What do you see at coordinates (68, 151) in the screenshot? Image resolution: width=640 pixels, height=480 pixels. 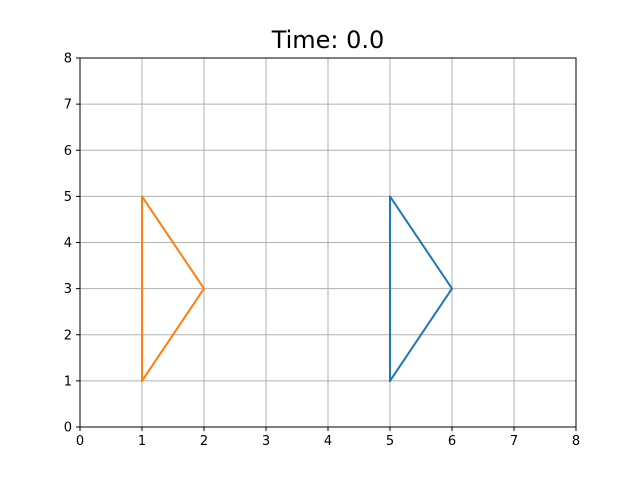 I see `y-tick-label: 6` at bounding box center [68, 151].